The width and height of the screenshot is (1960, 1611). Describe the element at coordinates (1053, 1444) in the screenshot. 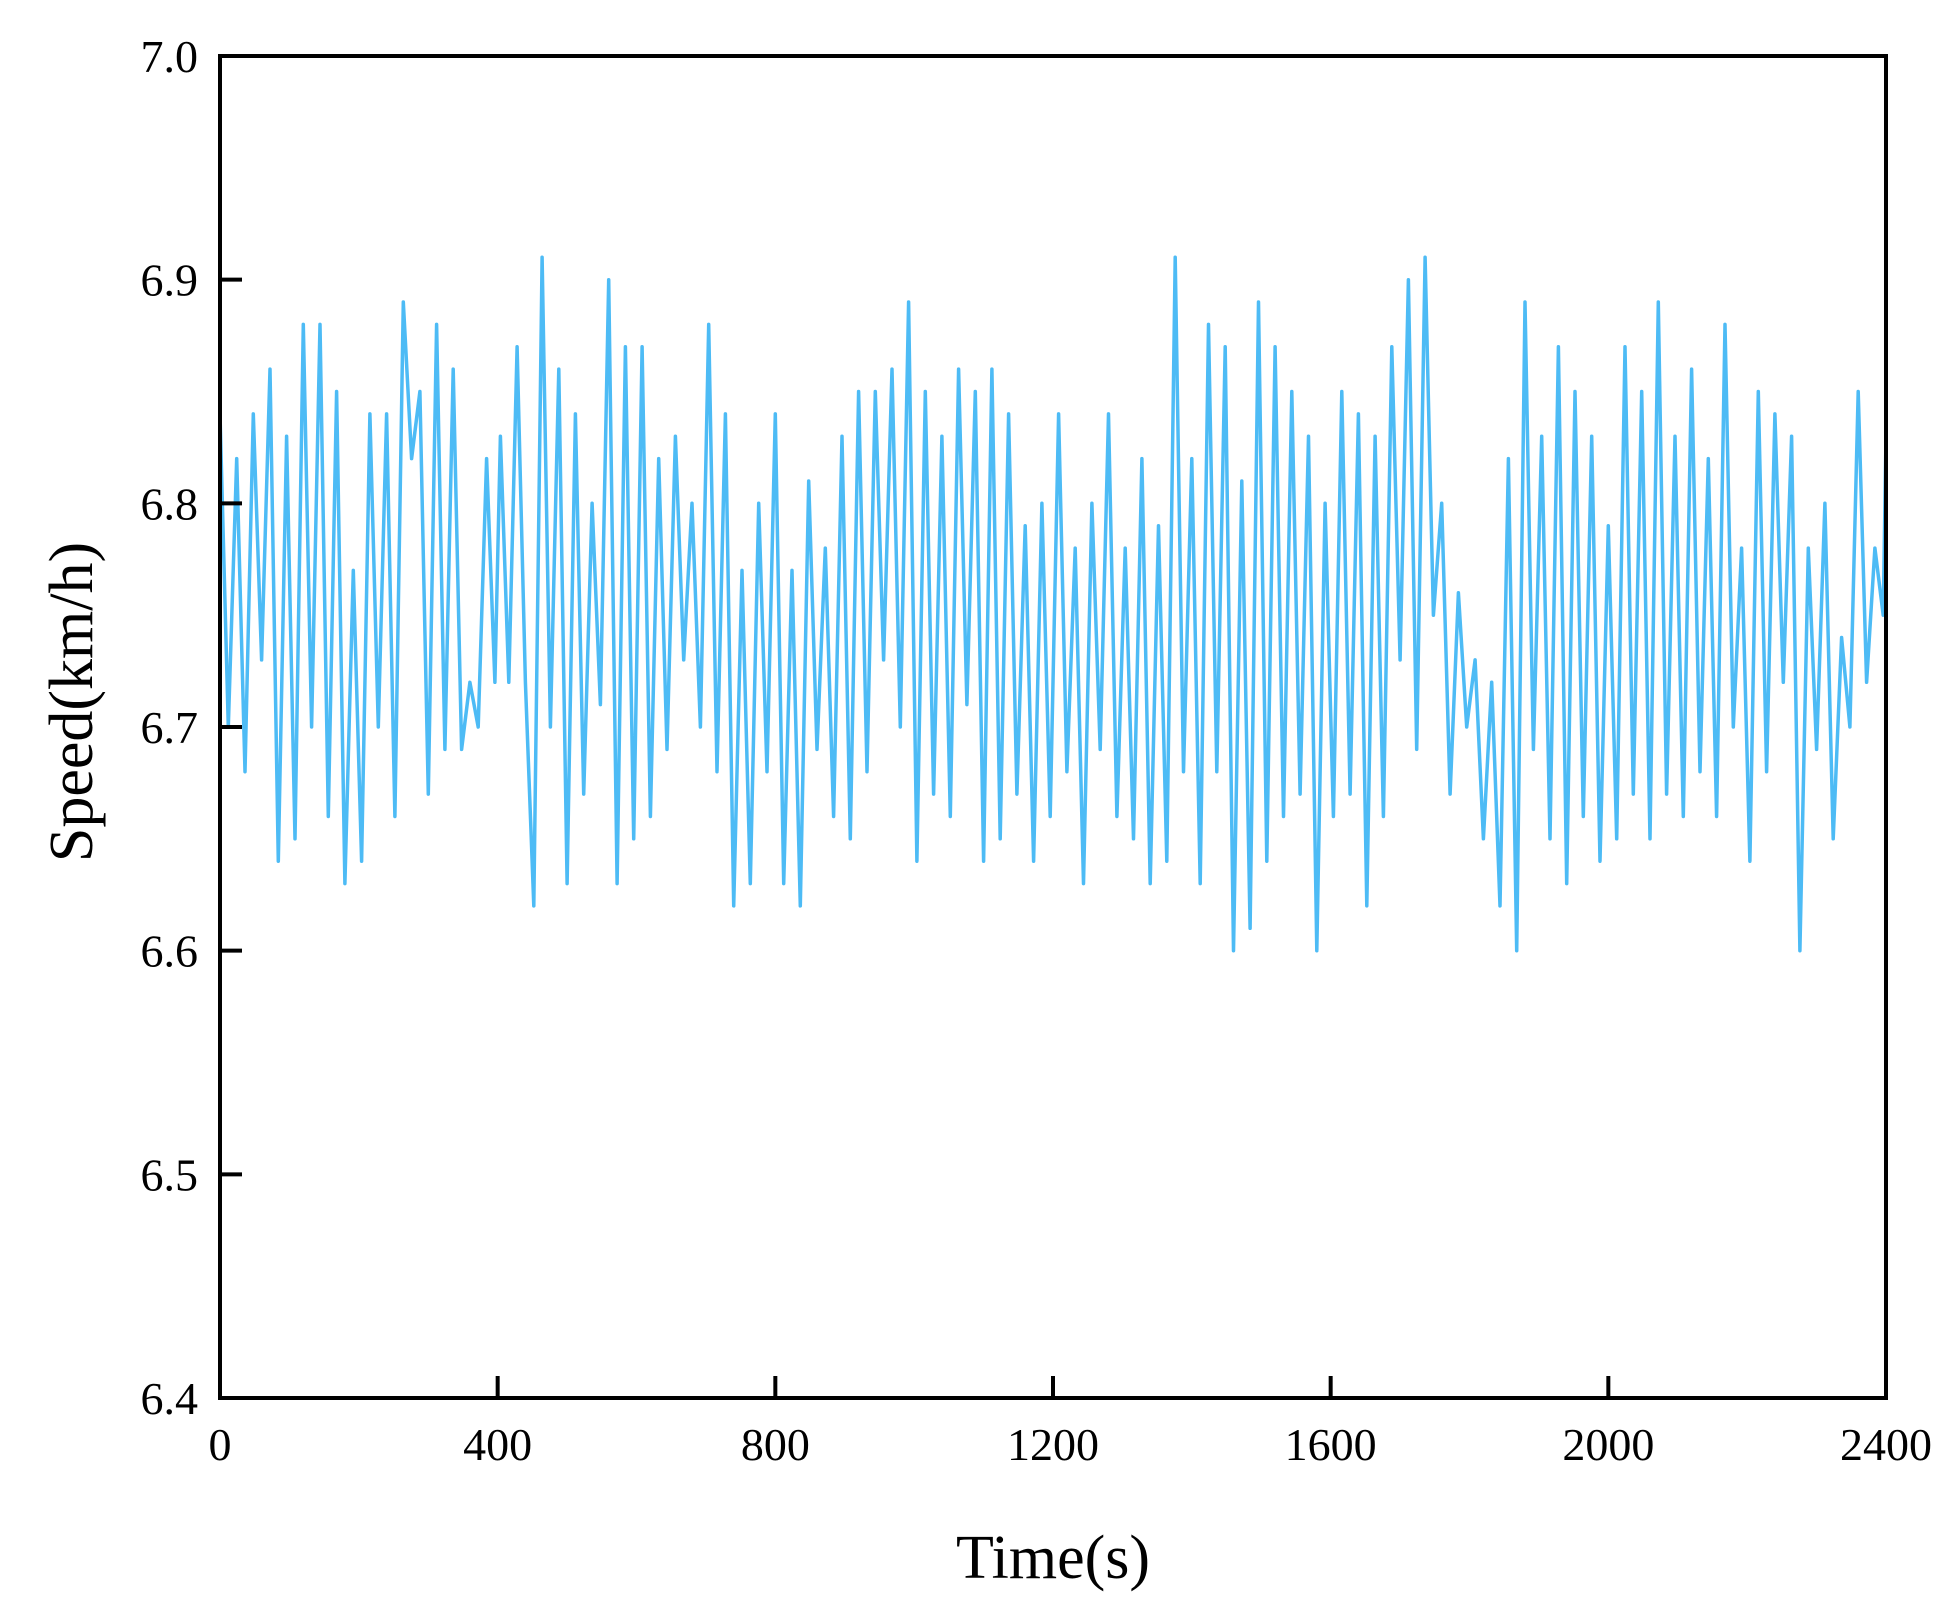

I see `x-tick-label: 1200` at that location.